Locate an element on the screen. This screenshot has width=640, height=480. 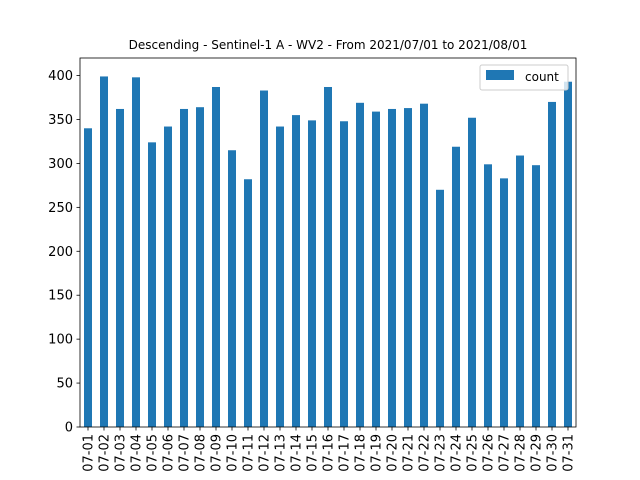
x-tick-label-07-24: 07-24 is located at coordinates (457, 453).